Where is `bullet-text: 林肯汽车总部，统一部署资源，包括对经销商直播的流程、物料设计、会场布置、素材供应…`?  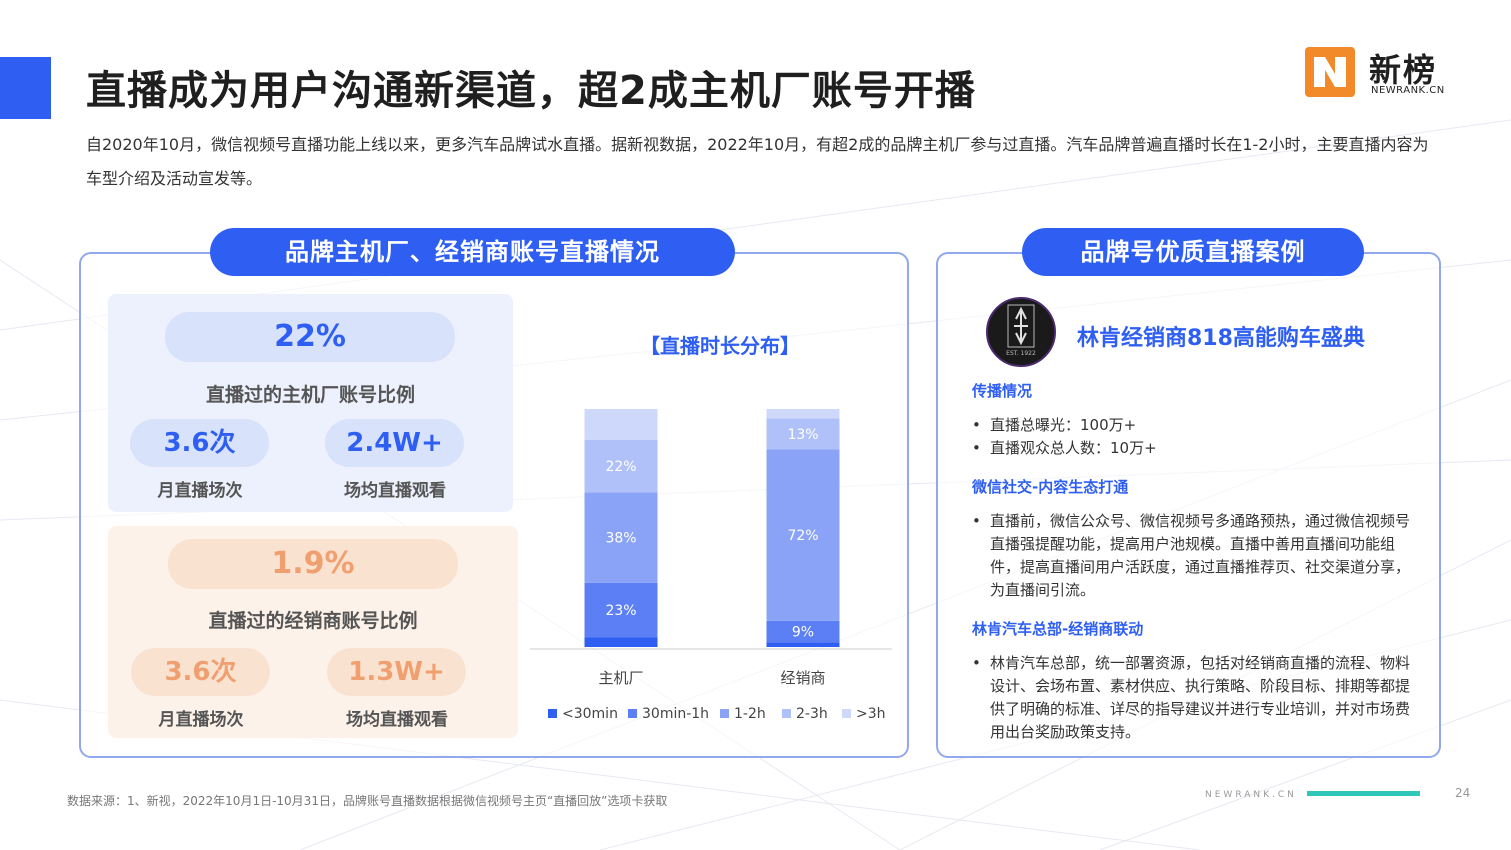 bullet-text: 林肯汽车总部，统一部署资源，包括对经销商直播的流程、物料设计、会场布置、素材供应… is located at coordinates (1200, 697).